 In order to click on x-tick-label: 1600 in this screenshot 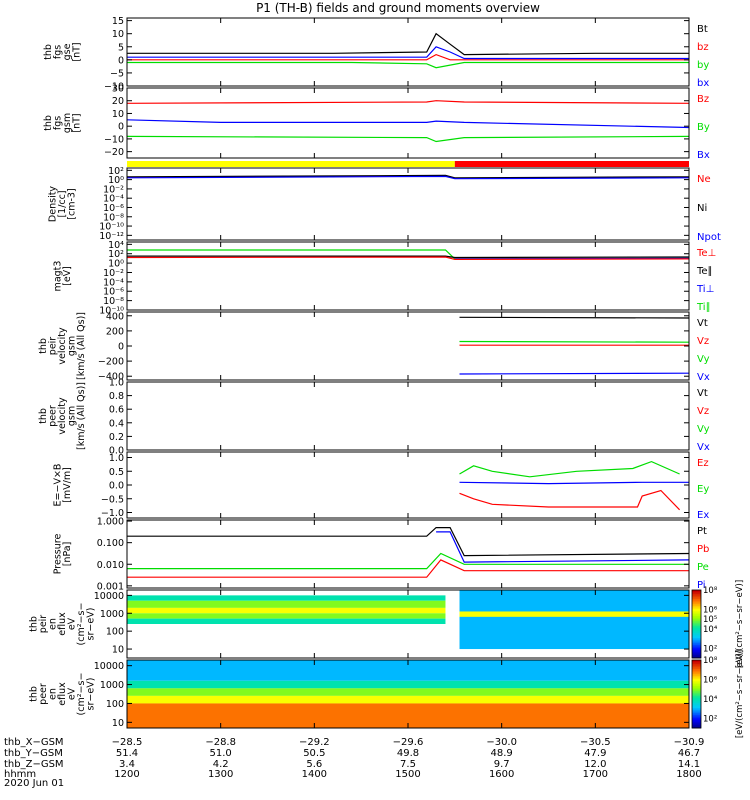, I will do `click(501, 774)`.